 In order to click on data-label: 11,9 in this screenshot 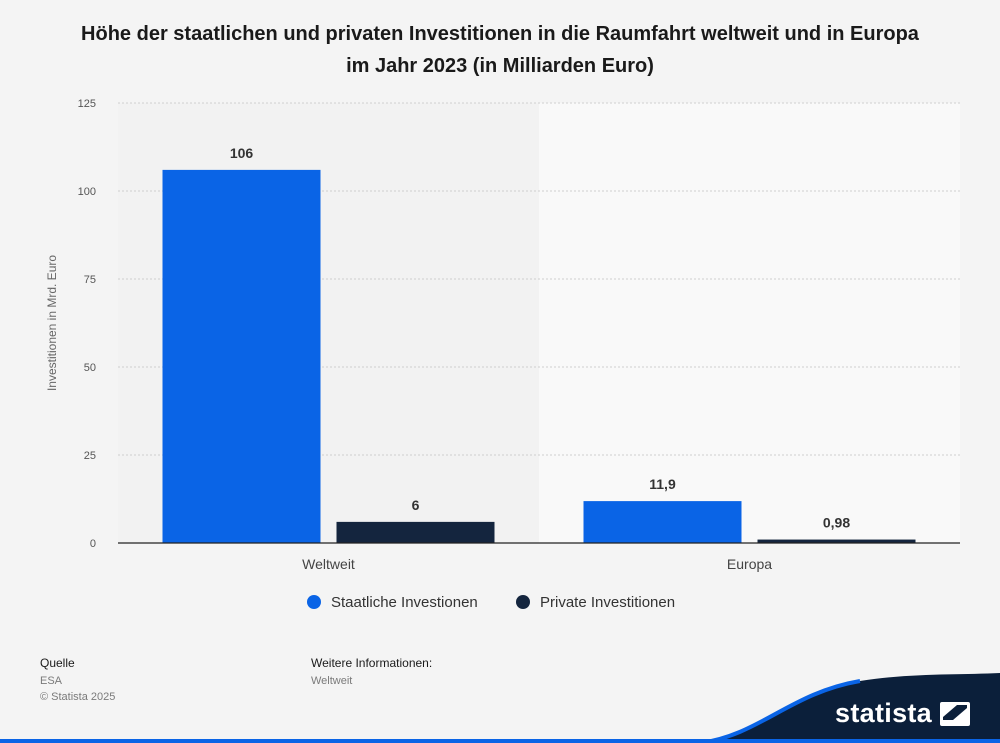, I will do `click(662, 484)`.